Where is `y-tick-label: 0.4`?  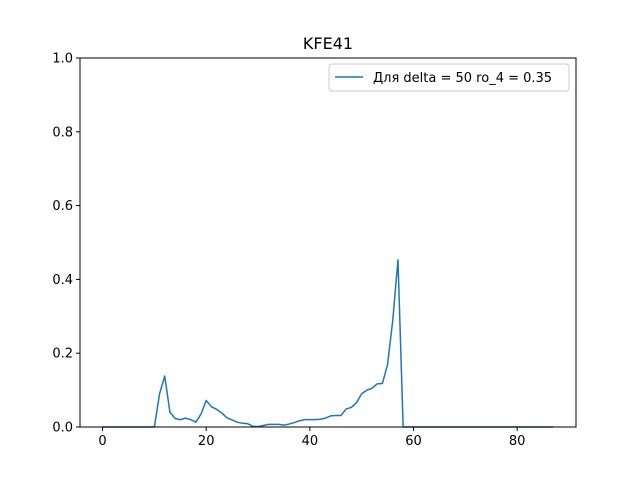
y-tick-label: 0.4 is located at coordinates (62, 280).